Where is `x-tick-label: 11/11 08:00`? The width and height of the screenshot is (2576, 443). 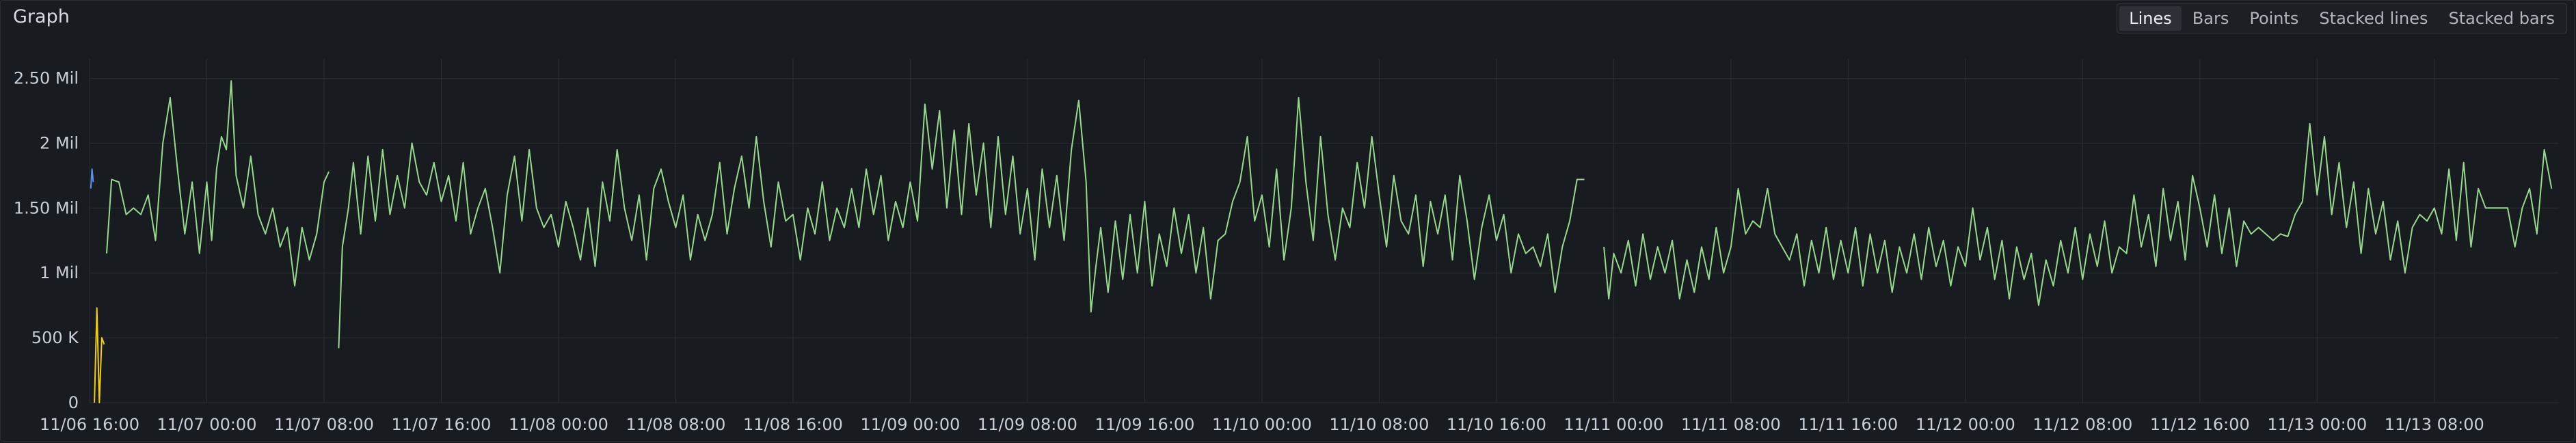 x-tick-label: 11/11 08:00 is located at coordinates (1731, 425).